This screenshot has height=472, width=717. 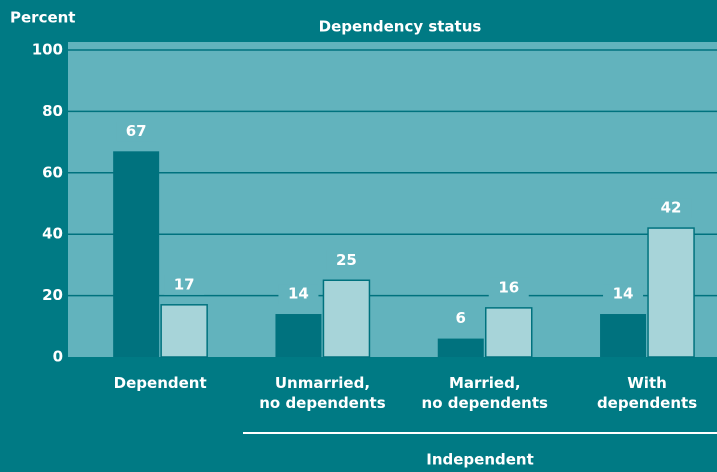 I want to click on value-label: 42, so click(x=671, y=208).